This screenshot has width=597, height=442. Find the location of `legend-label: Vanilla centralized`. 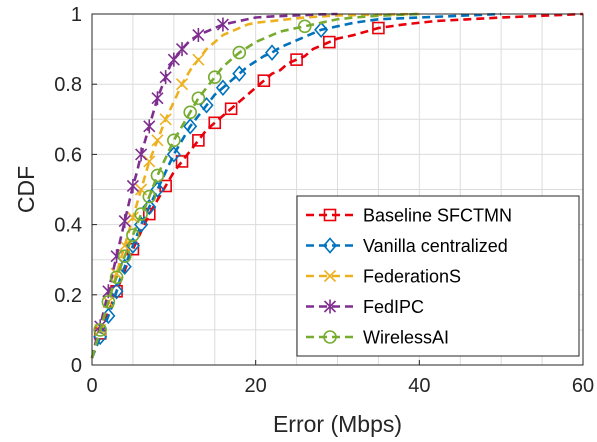

legend-label: Vanilla centralized is located at coordinates (435, 246).